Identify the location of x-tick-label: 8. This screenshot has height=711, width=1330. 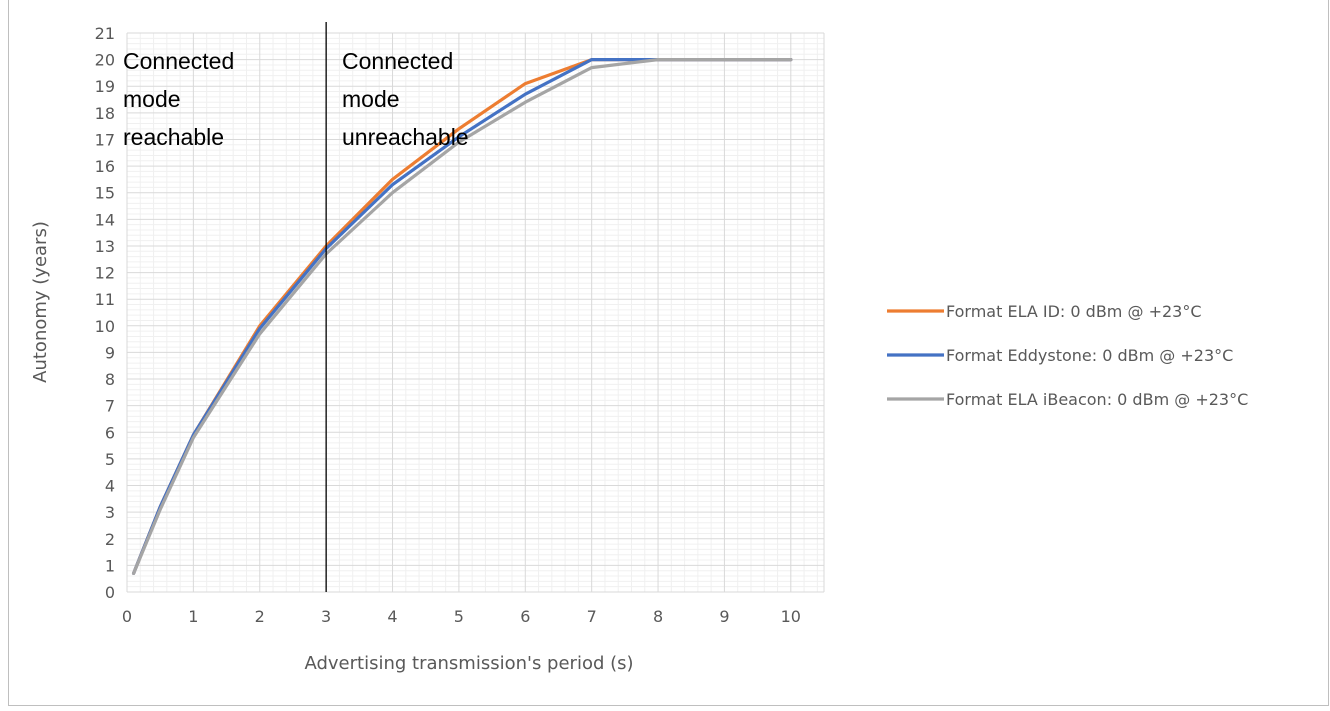
(658, 616).